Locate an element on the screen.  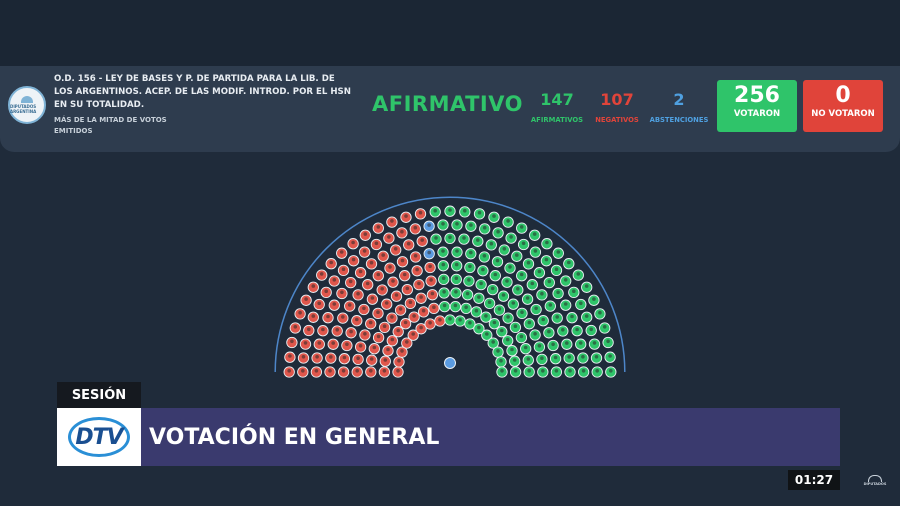
session-tag: SESIÓN is located at coordinates (99, 395).